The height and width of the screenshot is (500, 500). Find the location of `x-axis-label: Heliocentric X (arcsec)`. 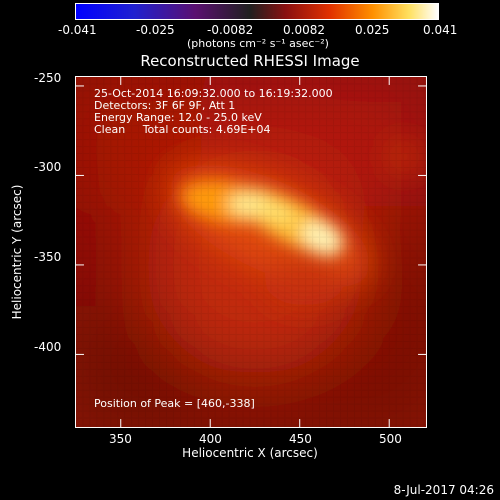

x-axis-label: Heliocentric X (arcsec) is located at coordinates (250, 453).